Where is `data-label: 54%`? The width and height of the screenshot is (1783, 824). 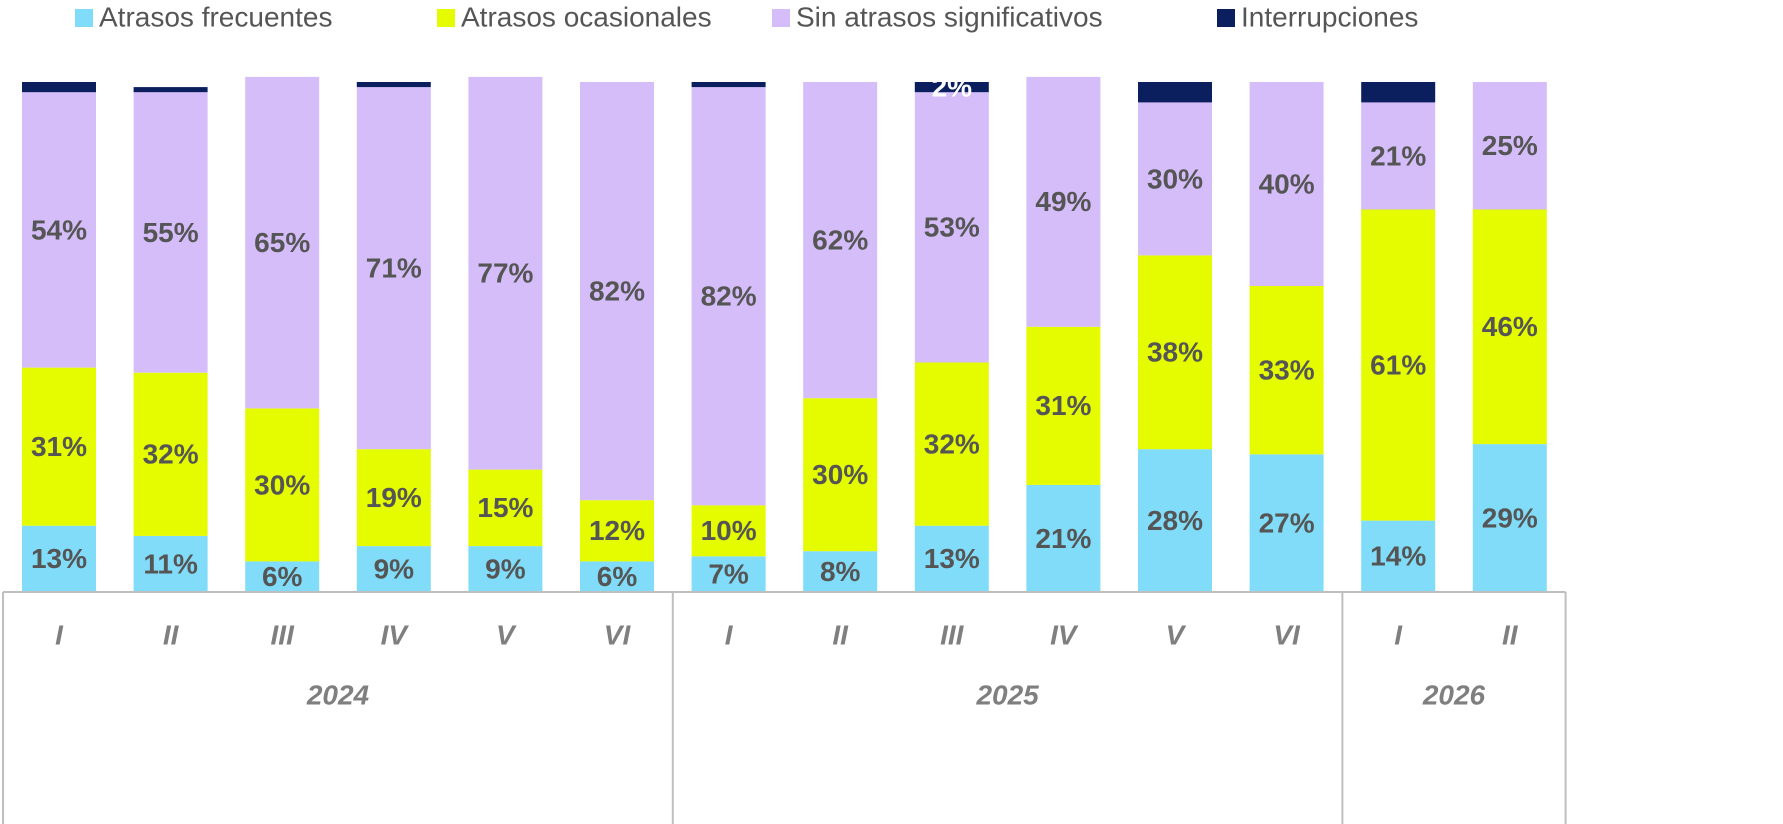 data-label: 54% is located at coordinates (59, 229).